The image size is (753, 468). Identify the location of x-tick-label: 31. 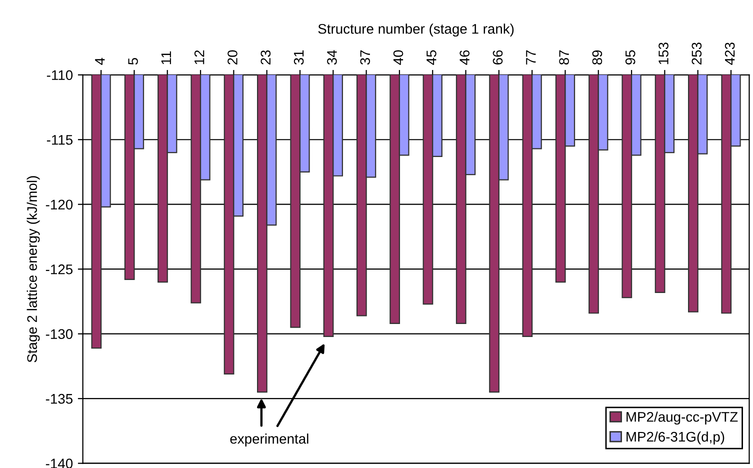
(299, 57).